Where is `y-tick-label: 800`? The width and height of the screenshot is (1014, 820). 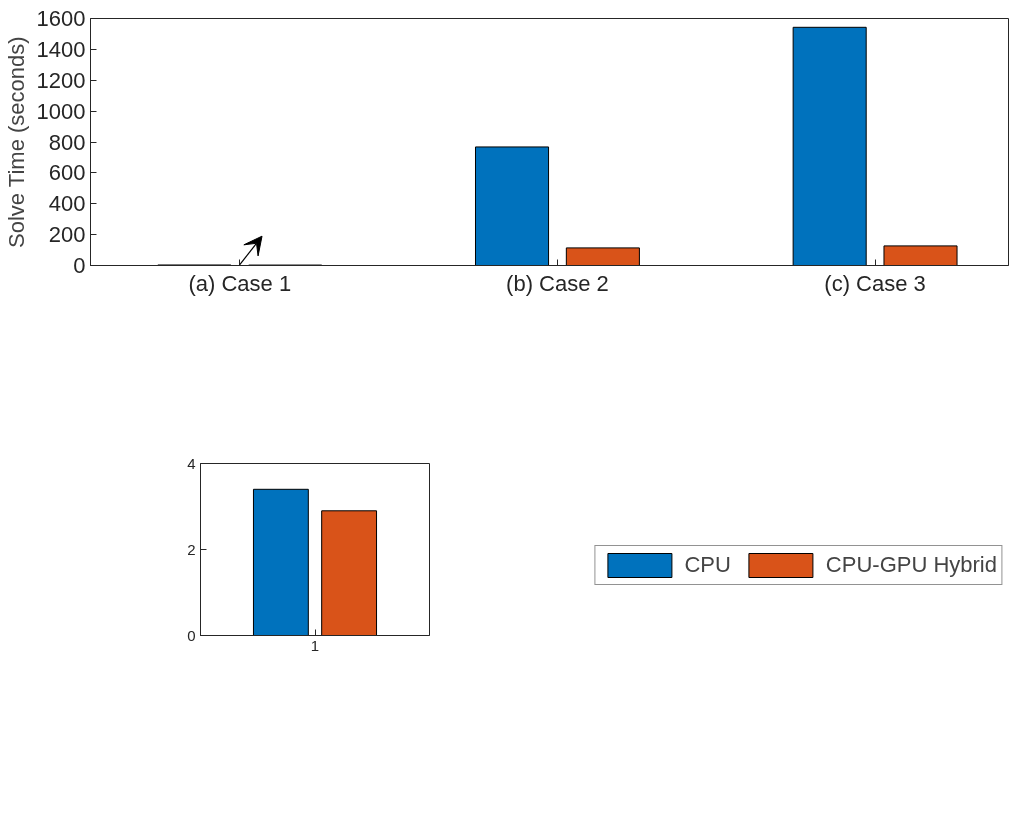 y-tick-label: 800 is located at coordinates (67, 142).